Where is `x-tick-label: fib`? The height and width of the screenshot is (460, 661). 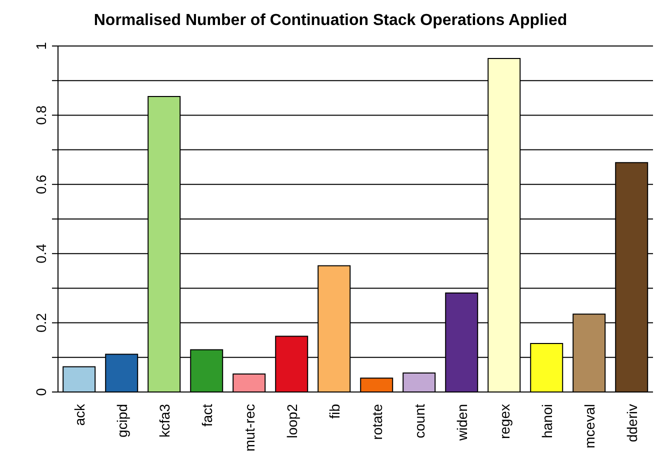 x-tick-label: fib is located at coordinates (334, 411).